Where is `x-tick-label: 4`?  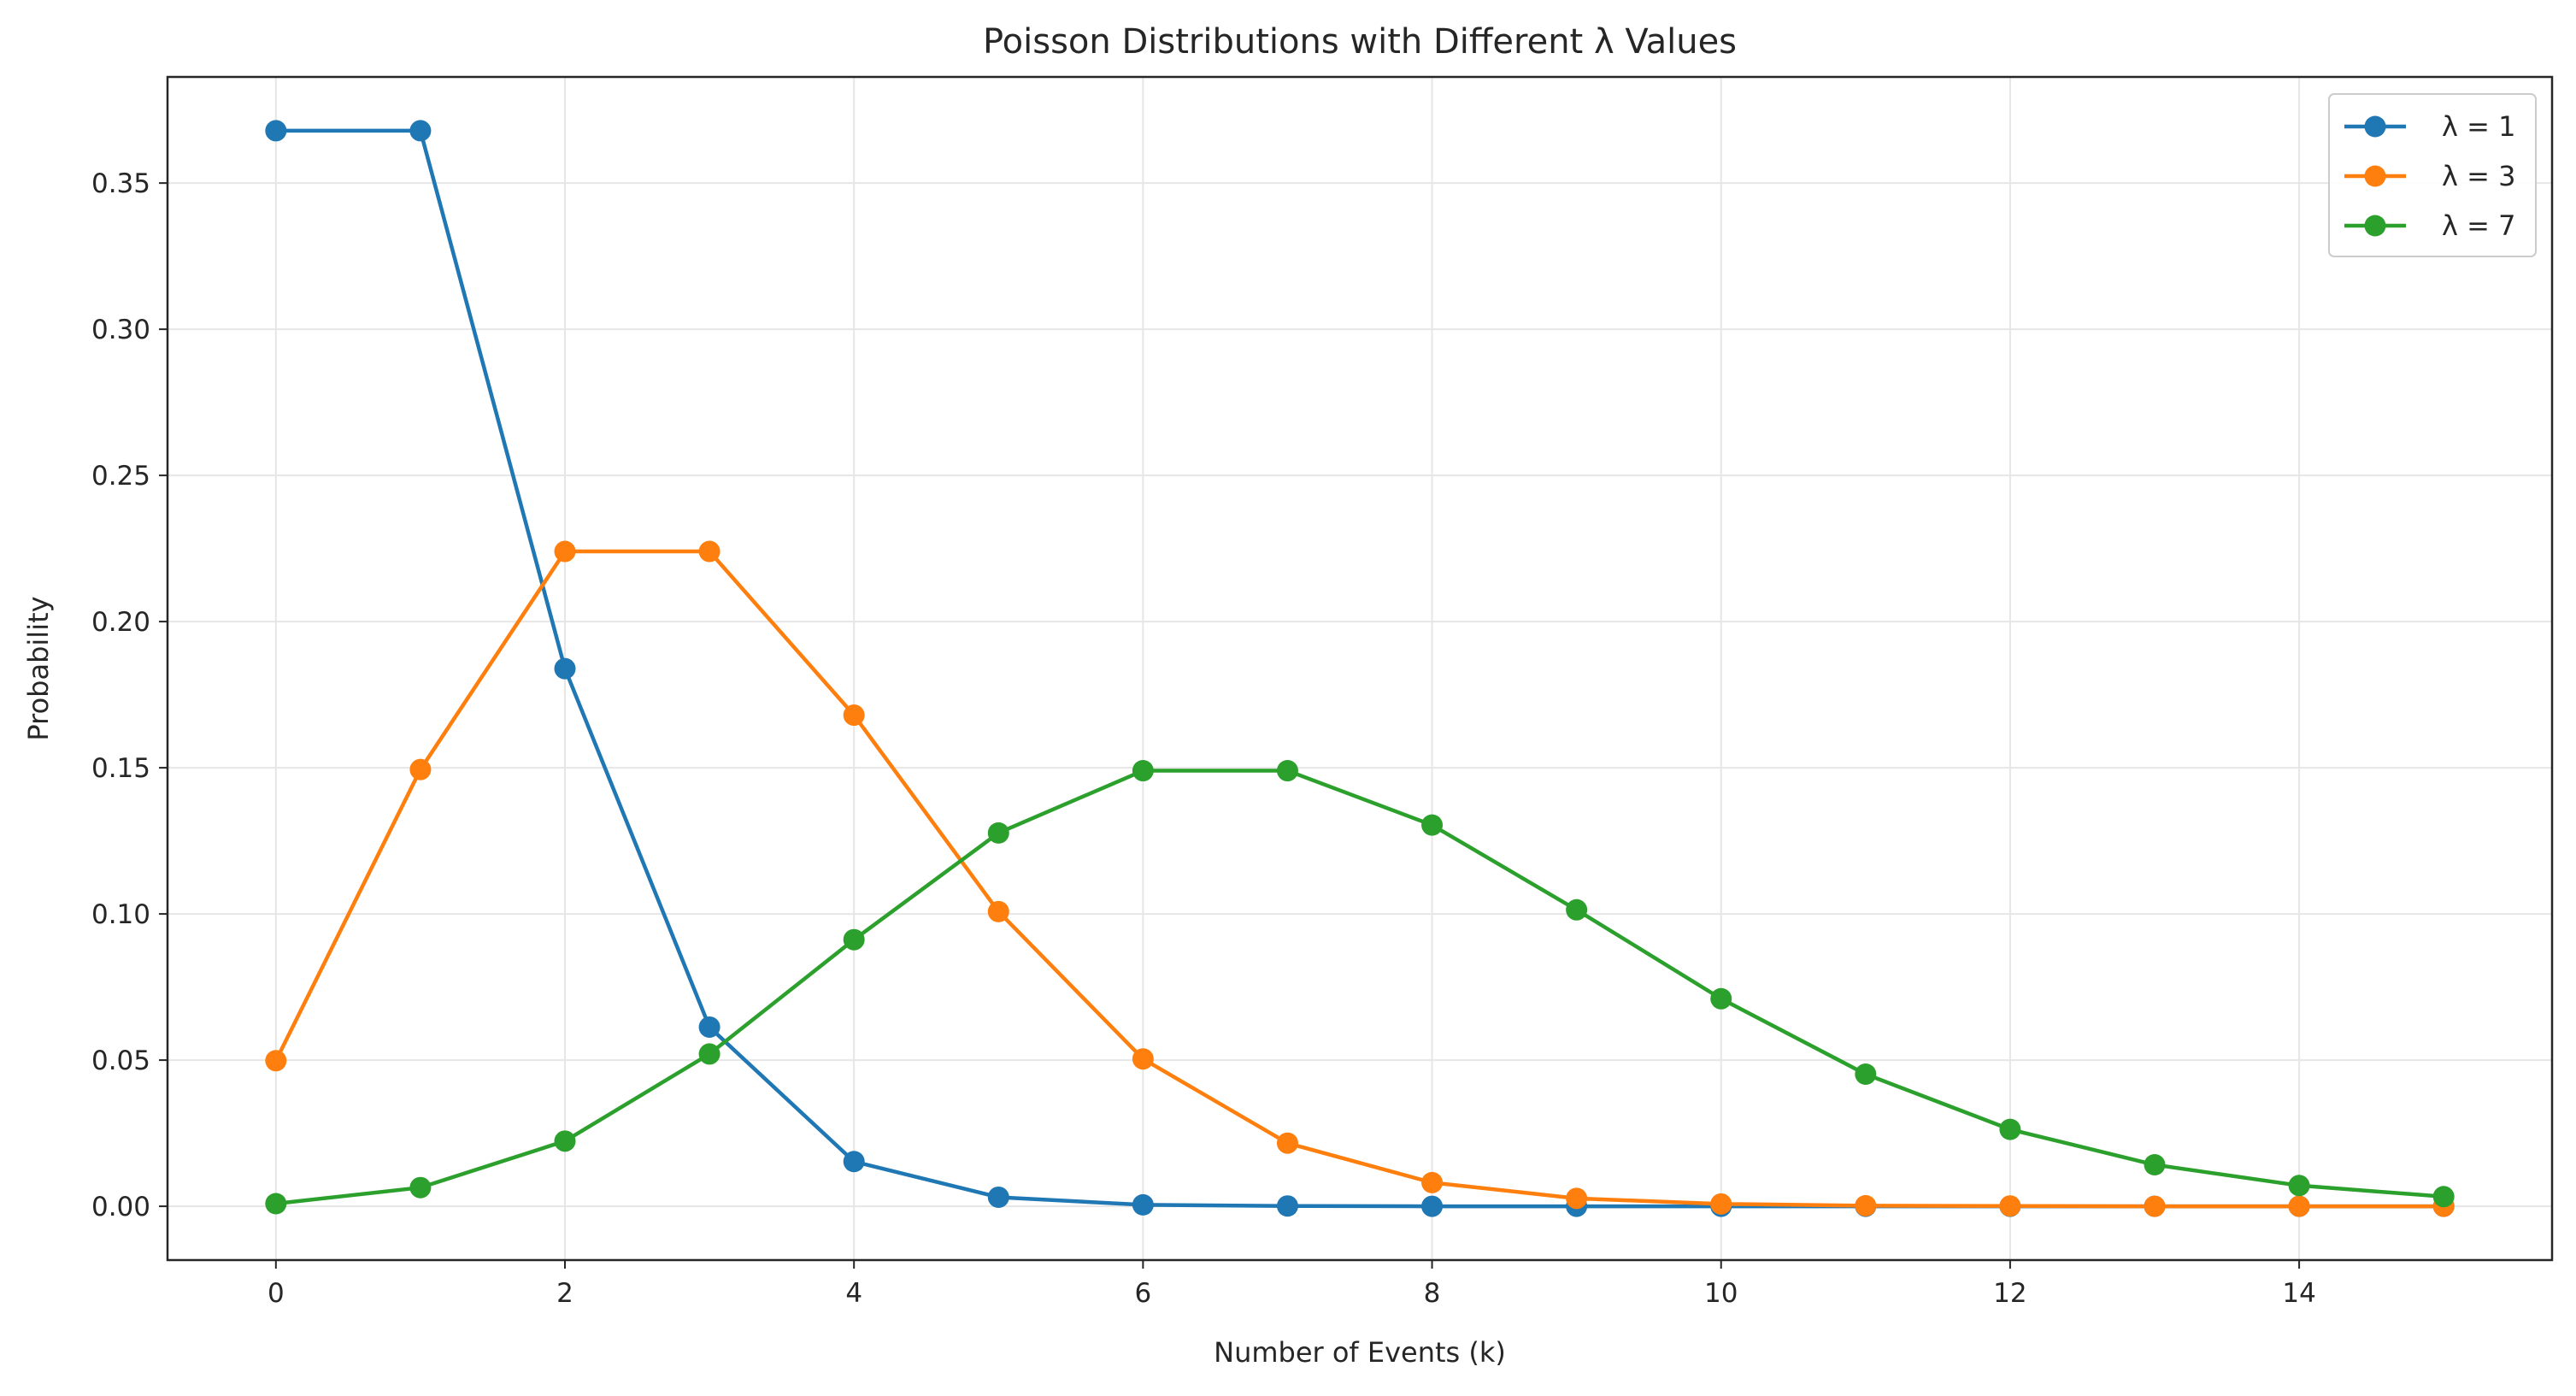 x-tick-label: 4 is located at coordinates (853, 1293).